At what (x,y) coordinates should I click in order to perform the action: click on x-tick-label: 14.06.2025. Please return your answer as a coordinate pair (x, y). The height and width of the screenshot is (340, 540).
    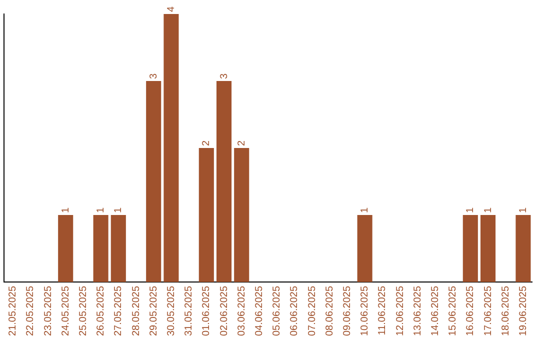
    Looking at the image, I should click on (435, 311).